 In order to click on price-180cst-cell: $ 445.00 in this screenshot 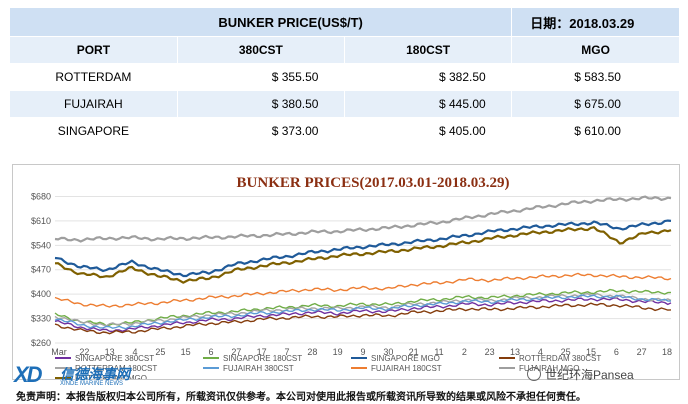, I will do `click(427, 104)`.